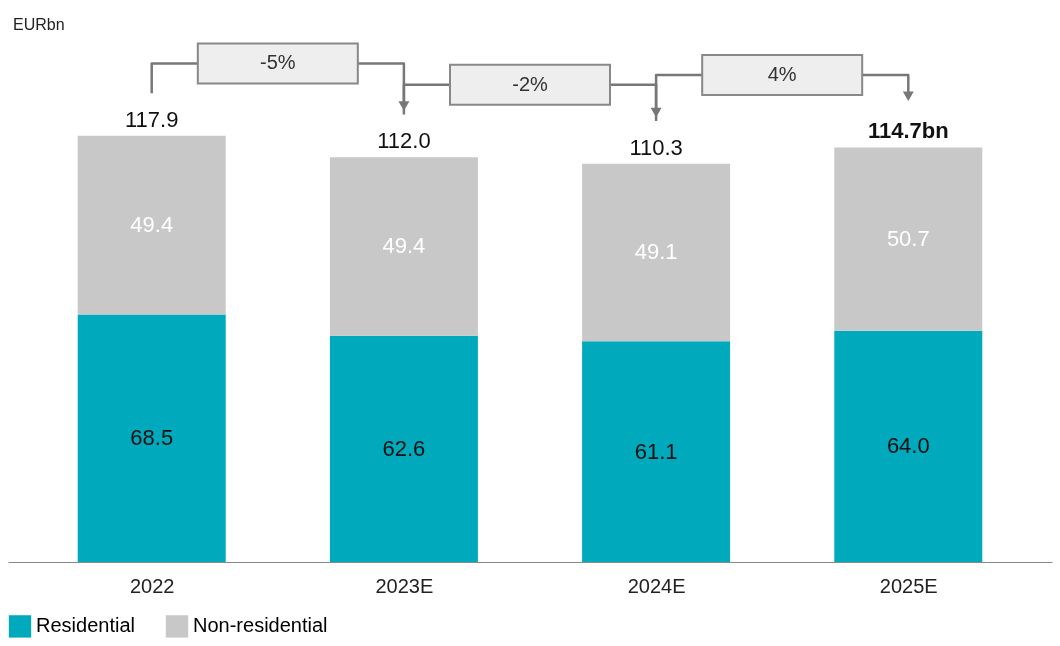 The height and width of the screenshot is (646, 1060). What do you see at coordinates (908, 131) in the screenshot?
I see `total-label: 114.7bn` at bounding box center [908, 131].